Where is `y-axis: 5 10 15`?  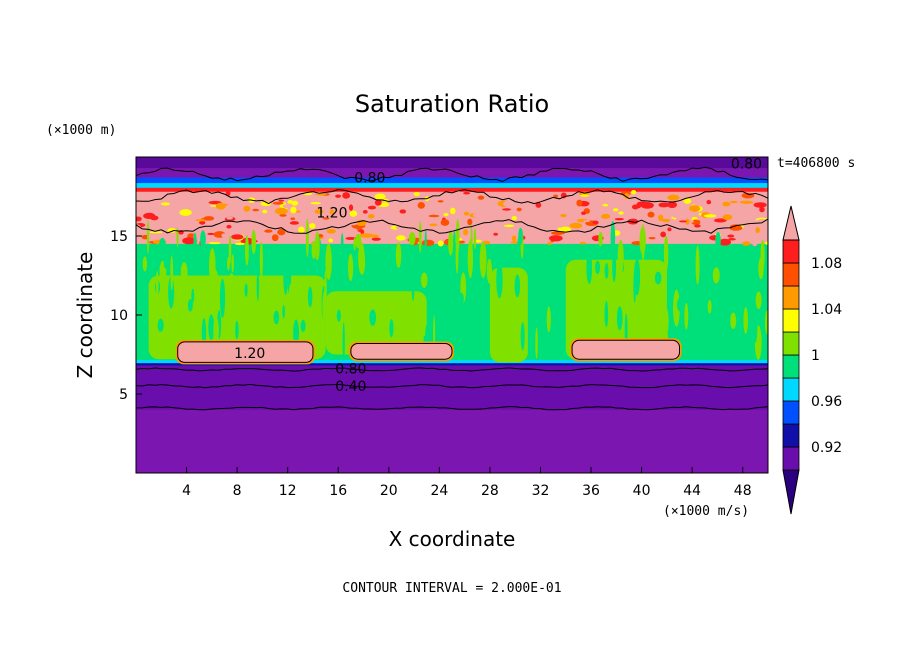
y-axis: 5 10 15 is located at coordinates (126, 316).